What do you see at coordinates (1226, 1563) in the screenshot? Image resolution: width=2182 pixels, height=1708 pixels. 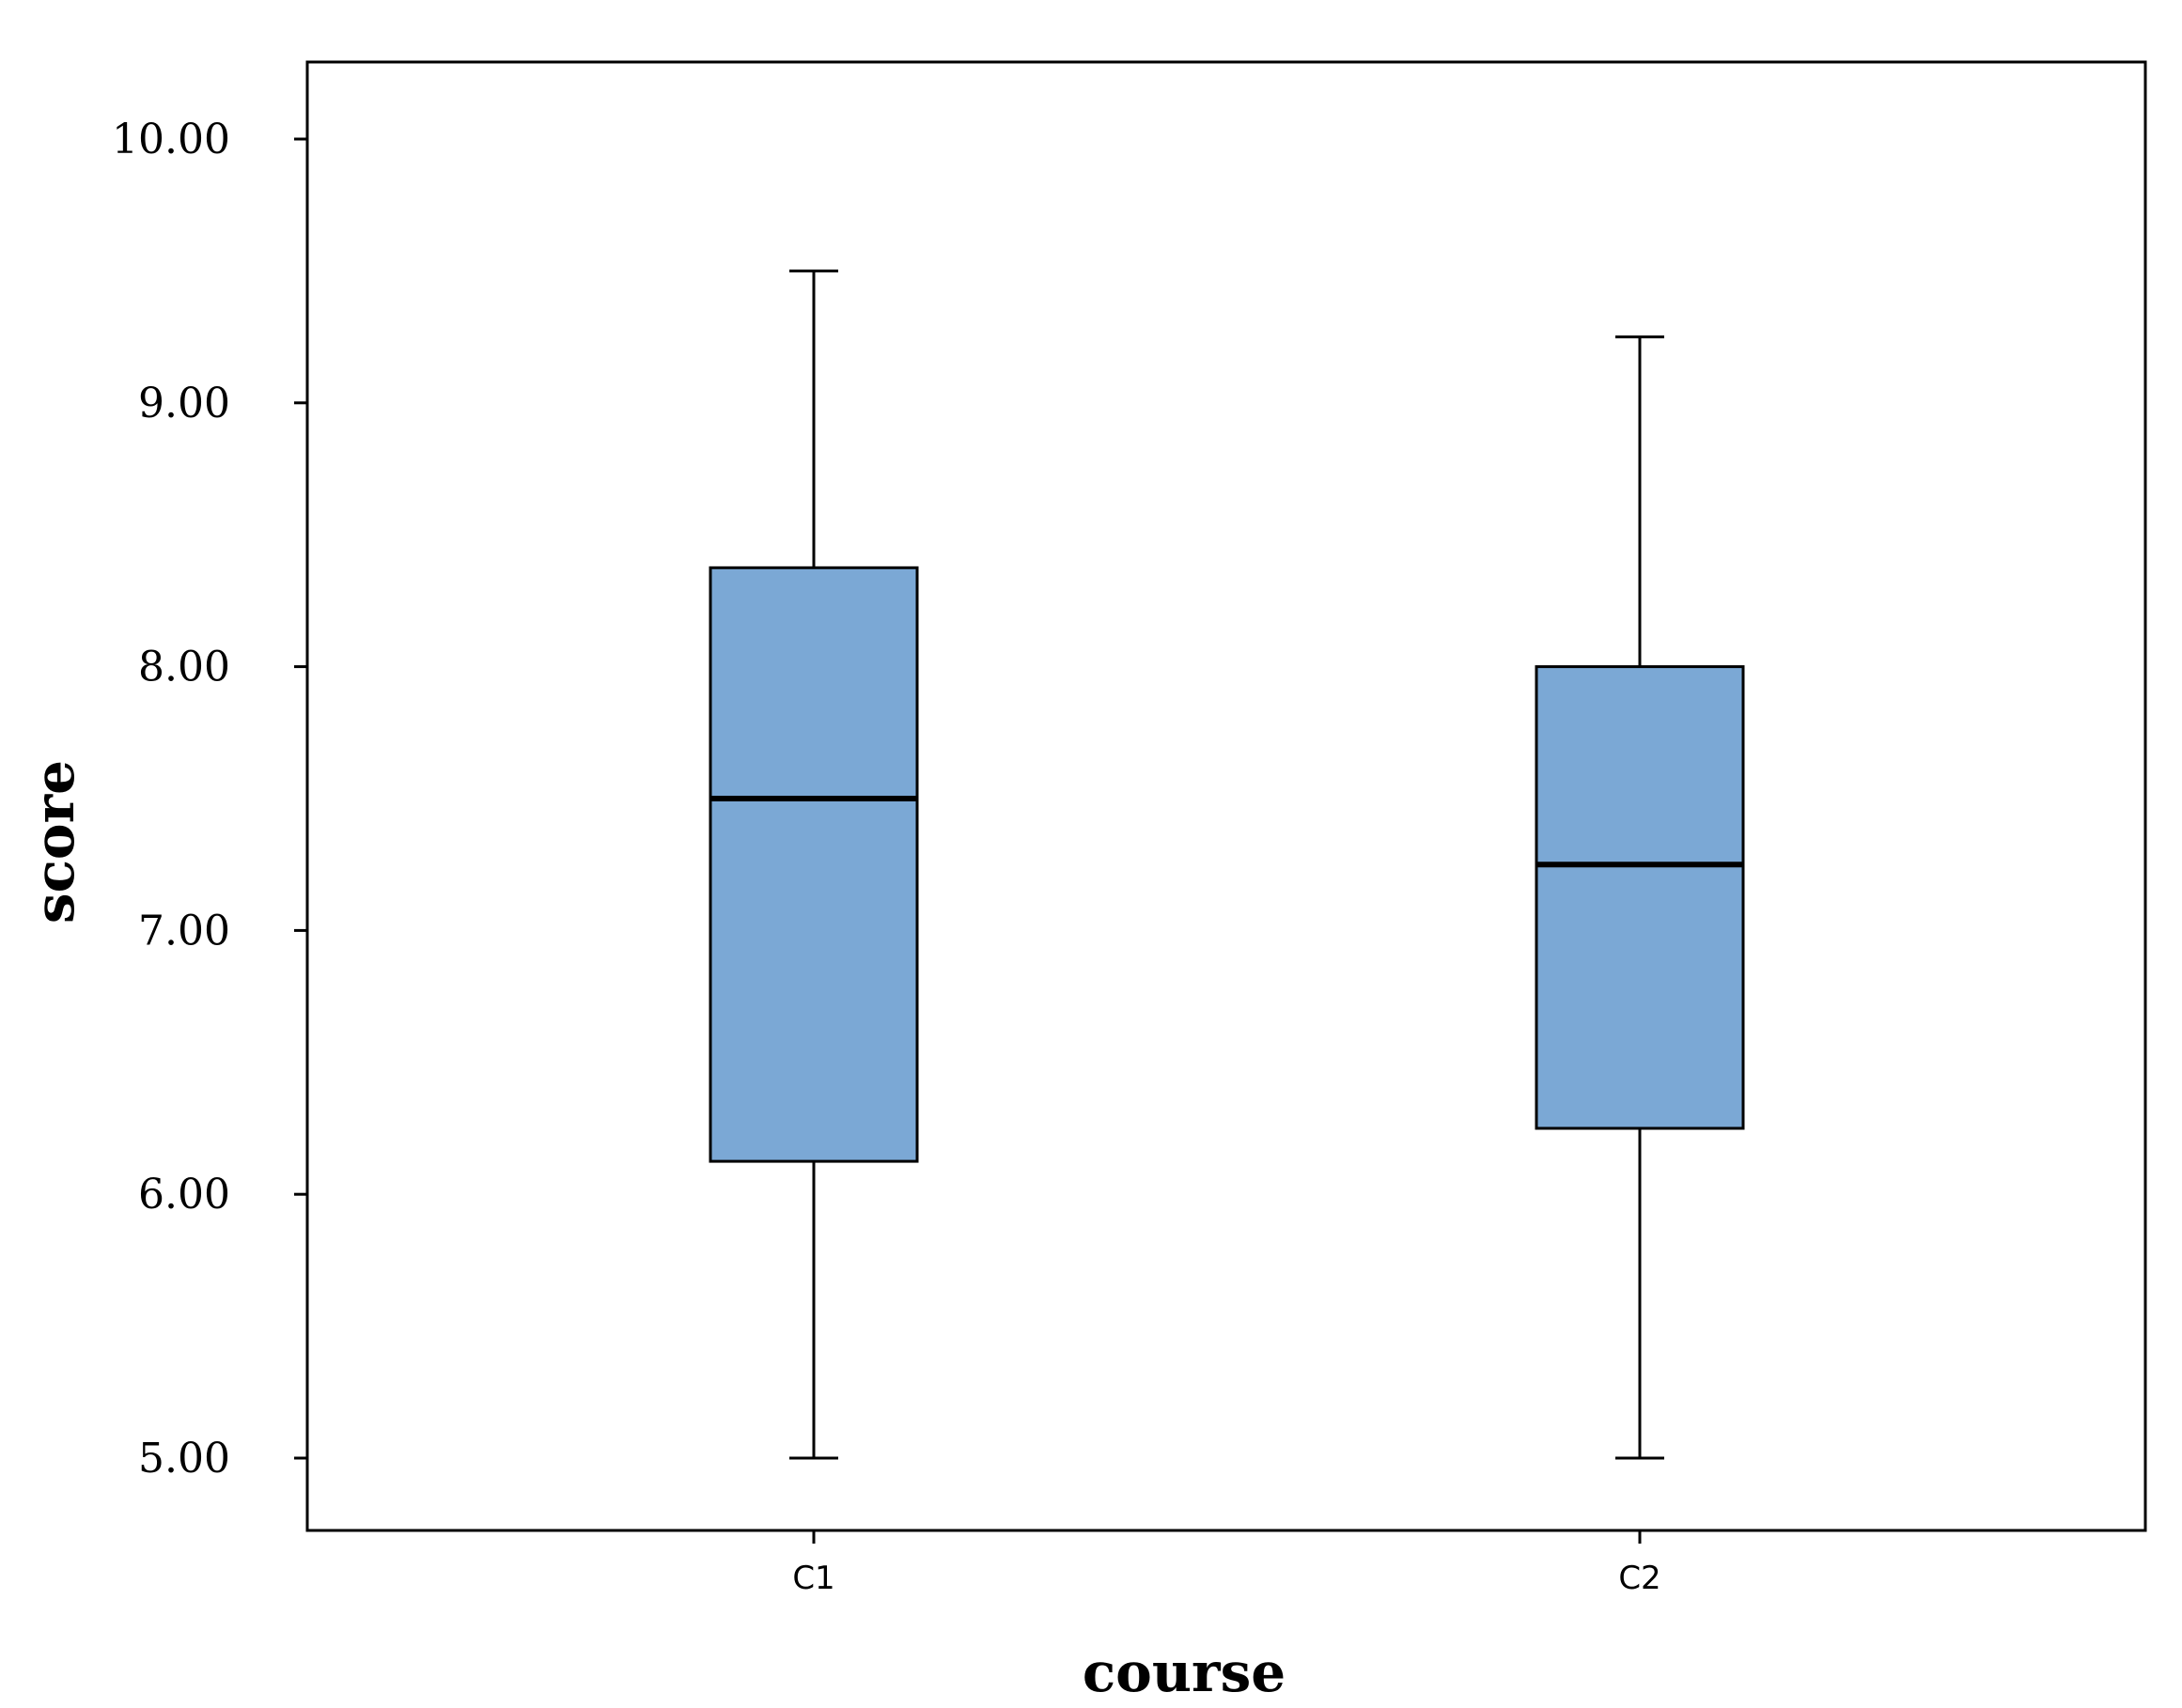 I see `x-axis: C1 C2` at bounding box center [1226, 1563].